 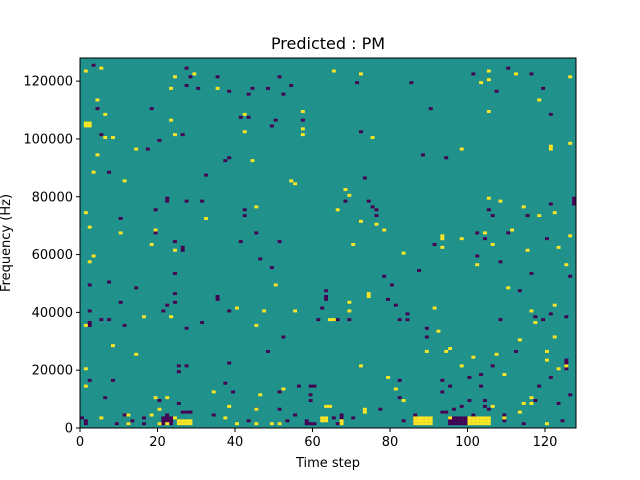 I want to click on y-tick-label: 40000, so click(x=52, y=313).